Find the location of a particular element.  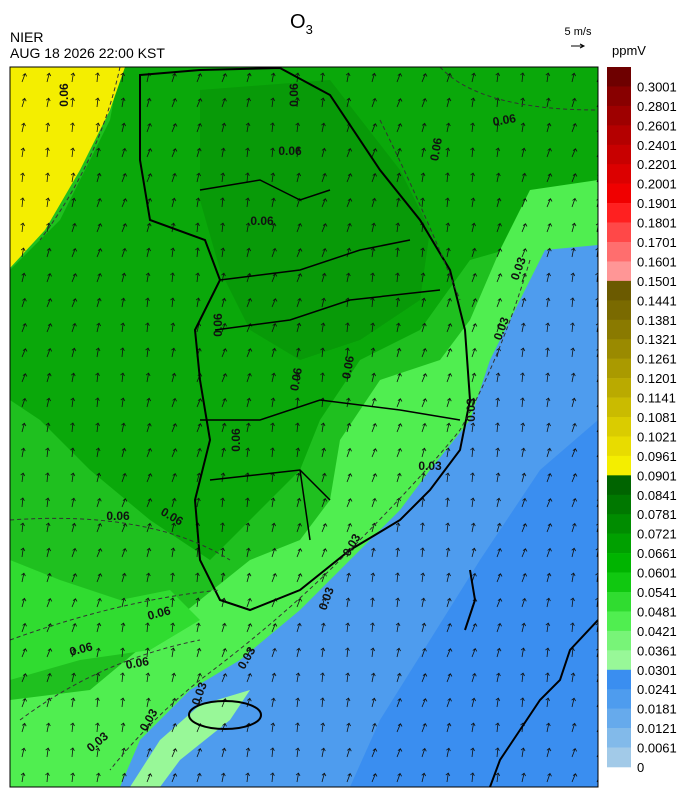

colorbar-label: 0.1601 is located at coordinates (657, 261).